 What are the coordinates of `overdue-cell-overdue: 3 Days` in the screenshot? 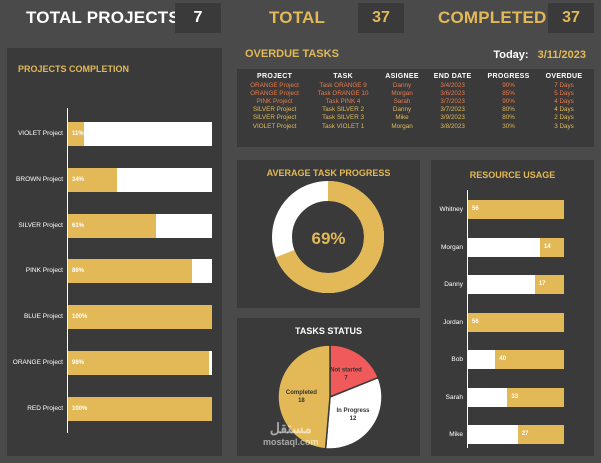 It's located at (564, 126).